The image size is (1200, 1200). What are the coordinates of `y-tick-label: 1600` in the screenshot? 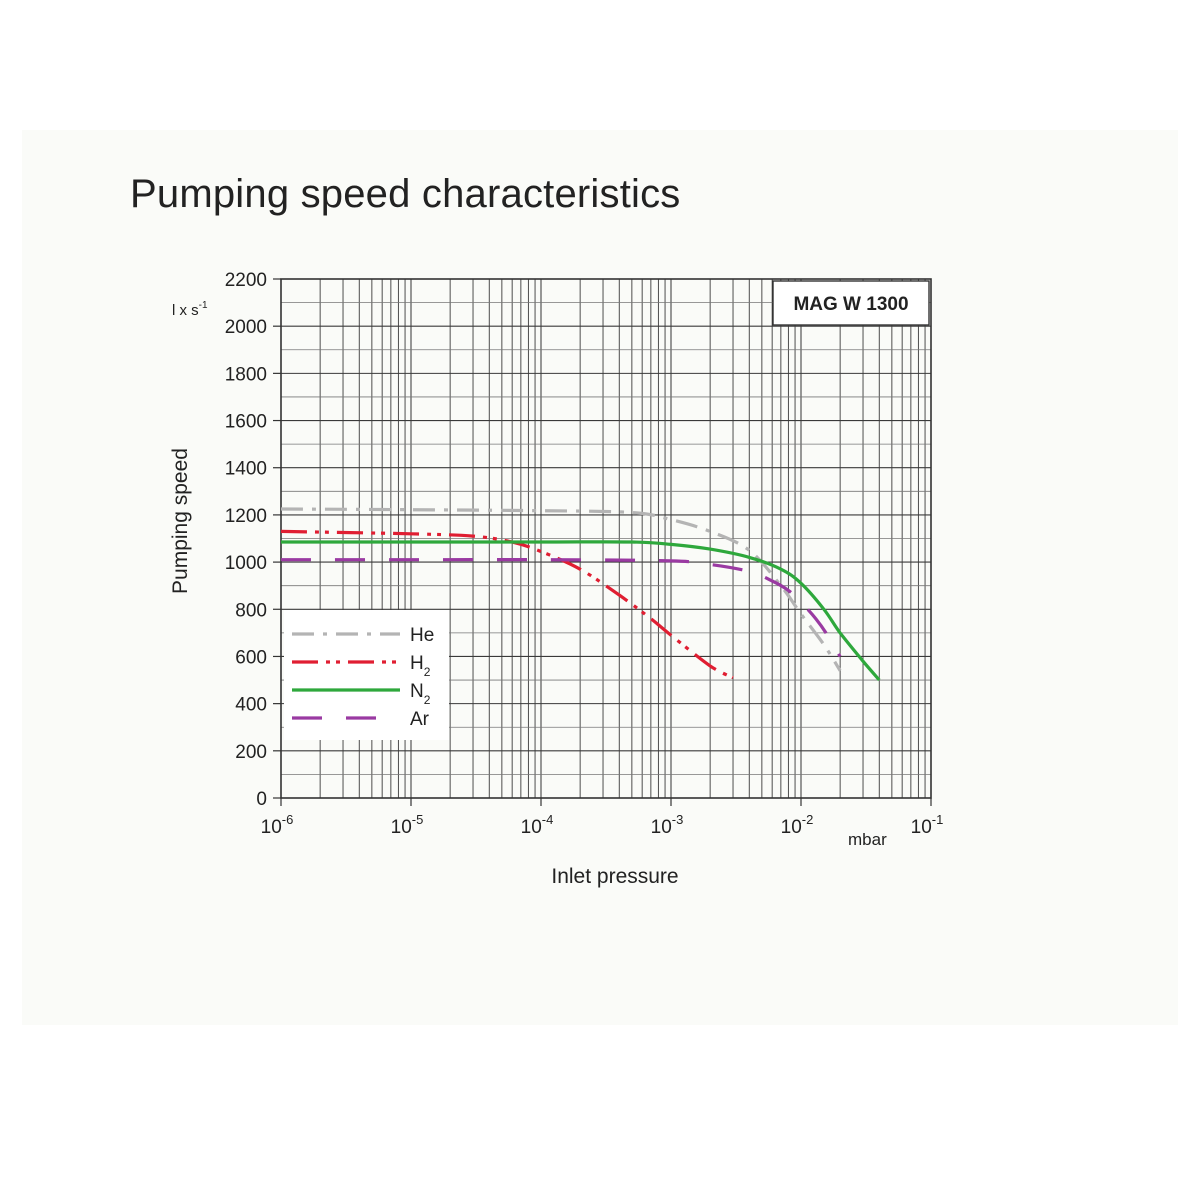 It's located at (246, 422).